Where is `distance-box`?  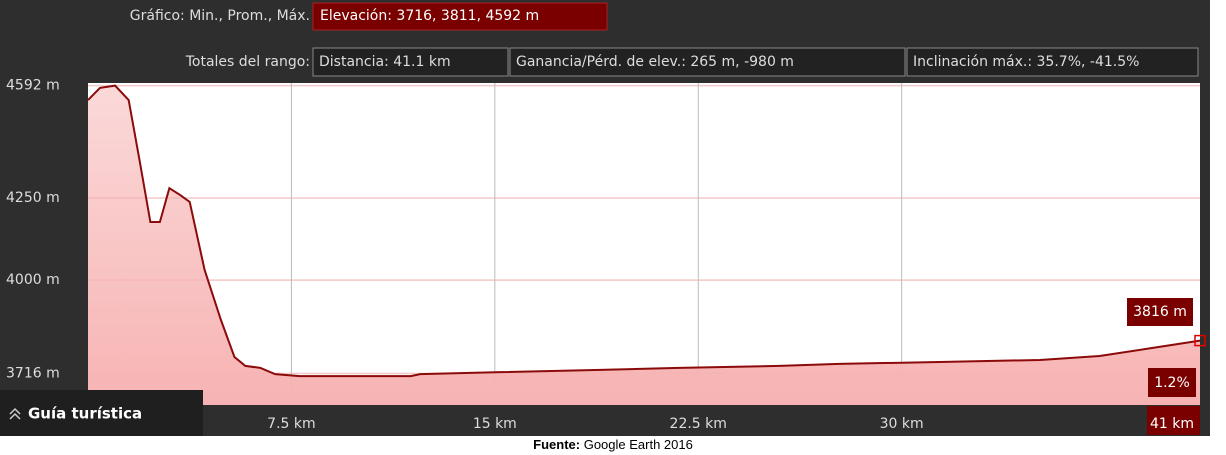
distance-box is located at coordinates (410, 62).